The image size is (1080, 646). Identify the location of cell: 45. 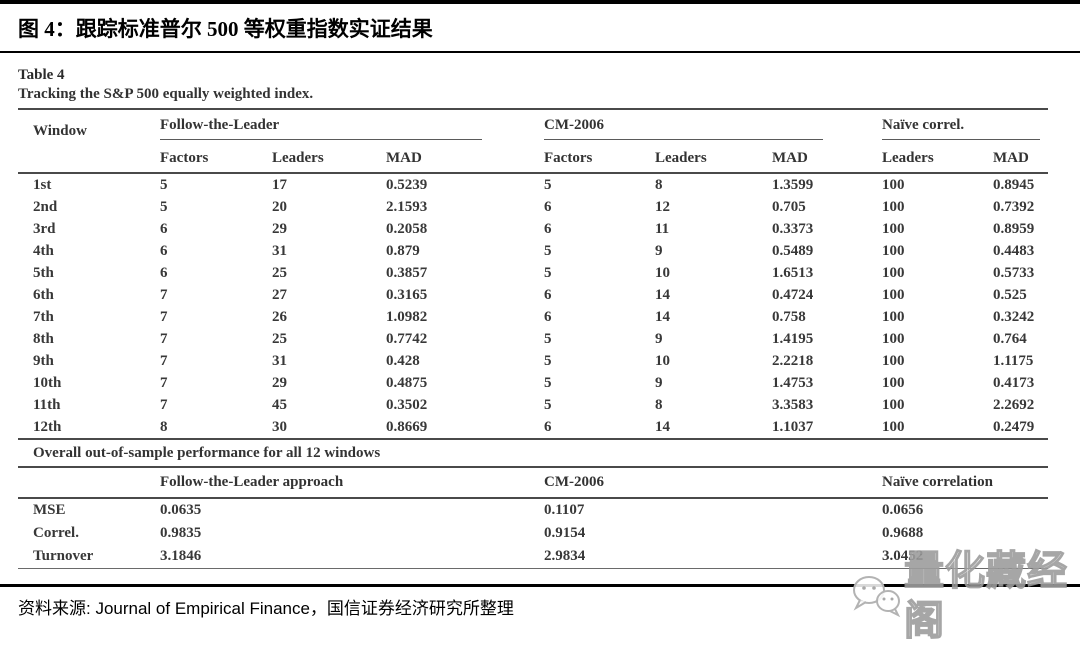
(279, 405).